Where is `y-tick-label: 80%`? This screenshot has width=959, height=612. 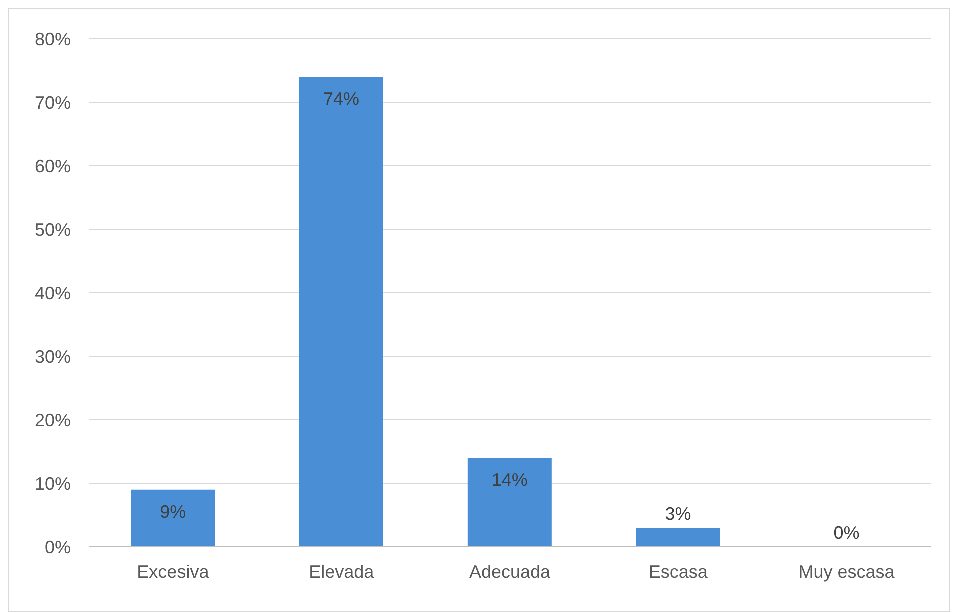 y-tick-label: 80% is located at coordinates (52, 39).